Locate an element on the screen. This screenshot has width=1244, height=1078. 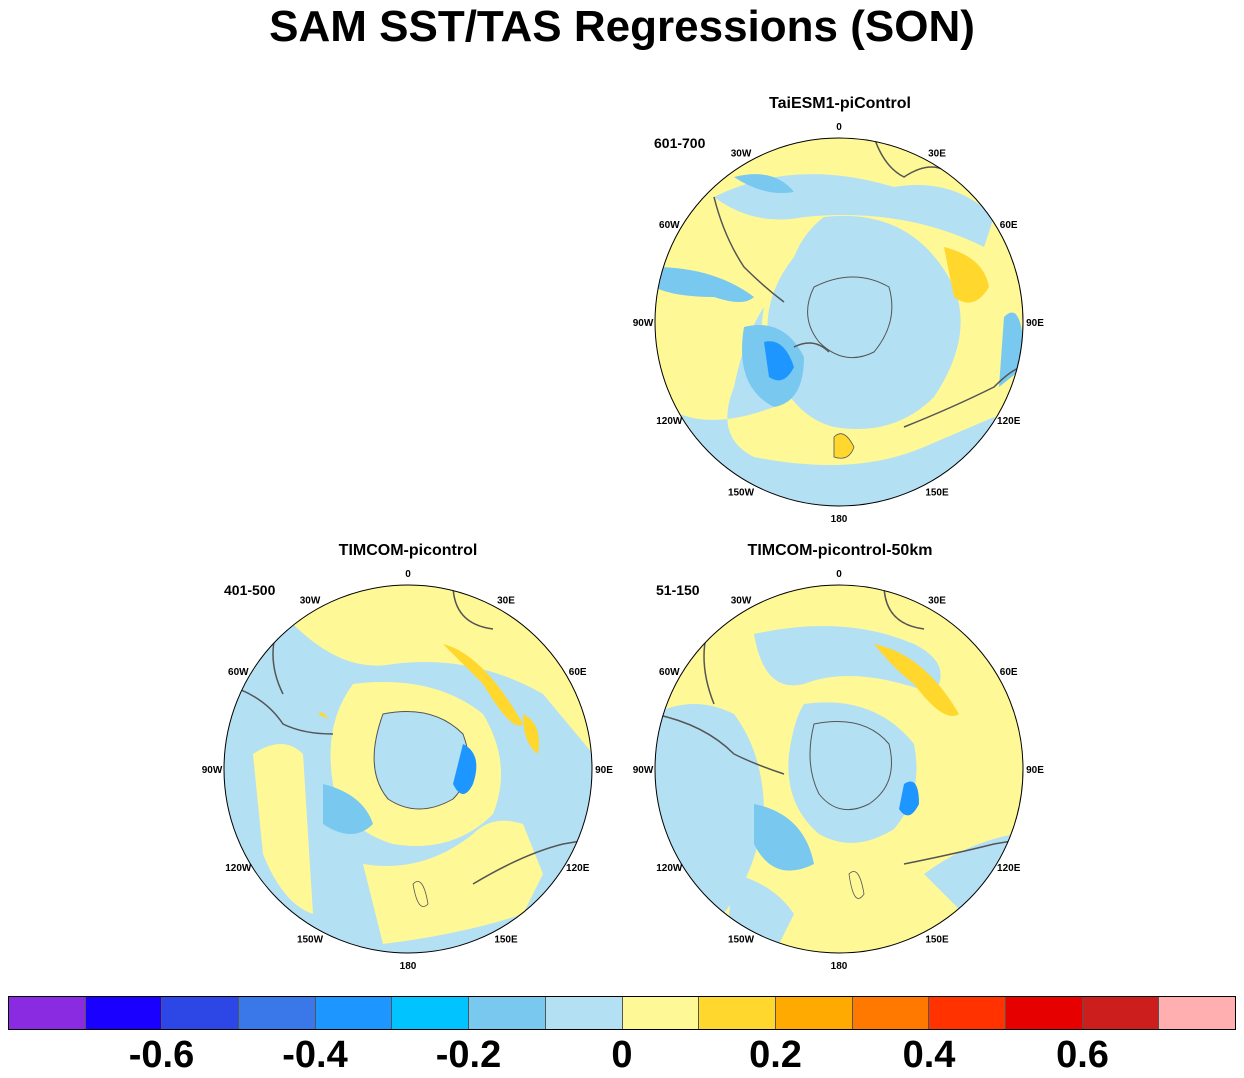
panel-title-taiesm1: TaiESM1-piControl is located at coordinates (840, 103).